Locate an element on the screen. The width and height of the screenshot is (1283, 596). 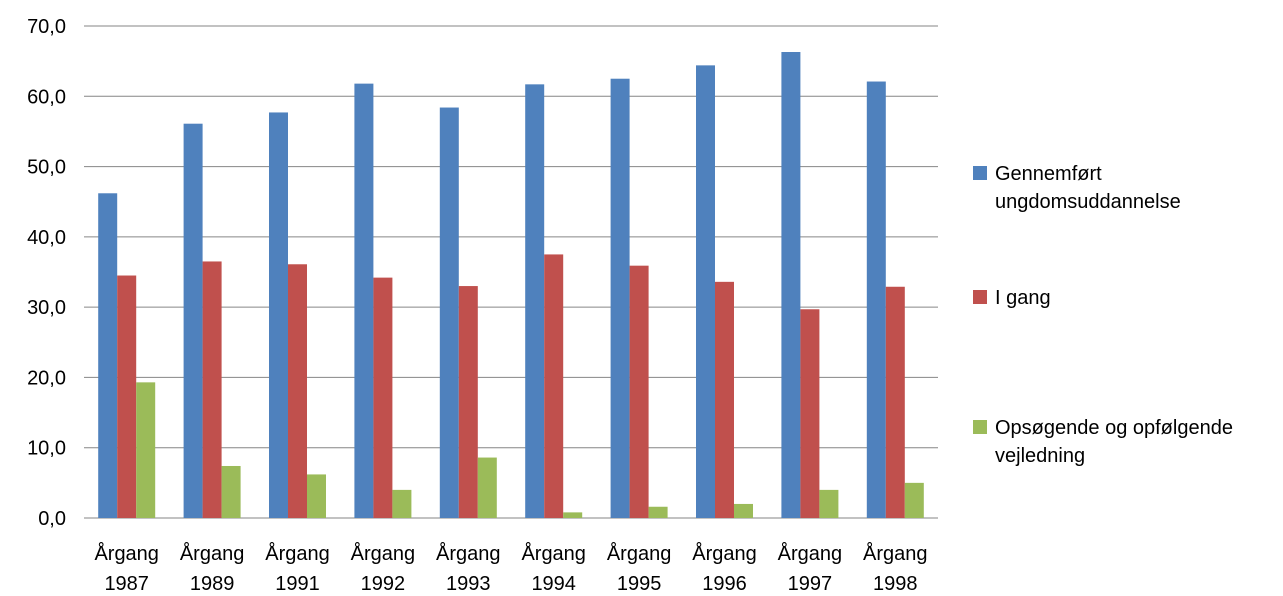
x-tick-label: Årgang 1993 is located at coordinates (468, 568).